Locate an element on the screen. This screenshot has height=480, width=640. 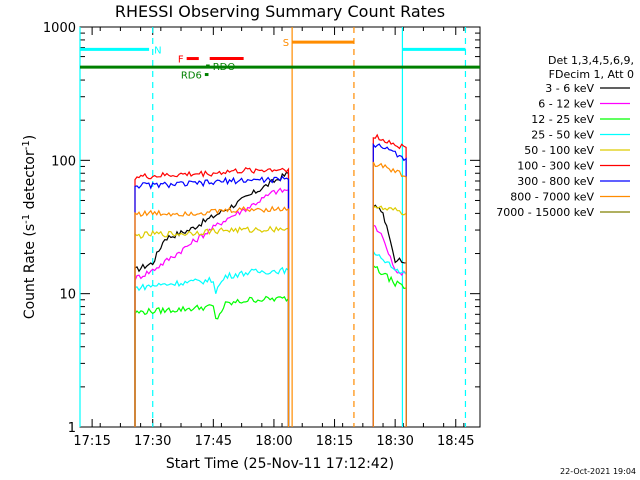
y-label-part: Count Rate (s is located at coordinates (30, 271).